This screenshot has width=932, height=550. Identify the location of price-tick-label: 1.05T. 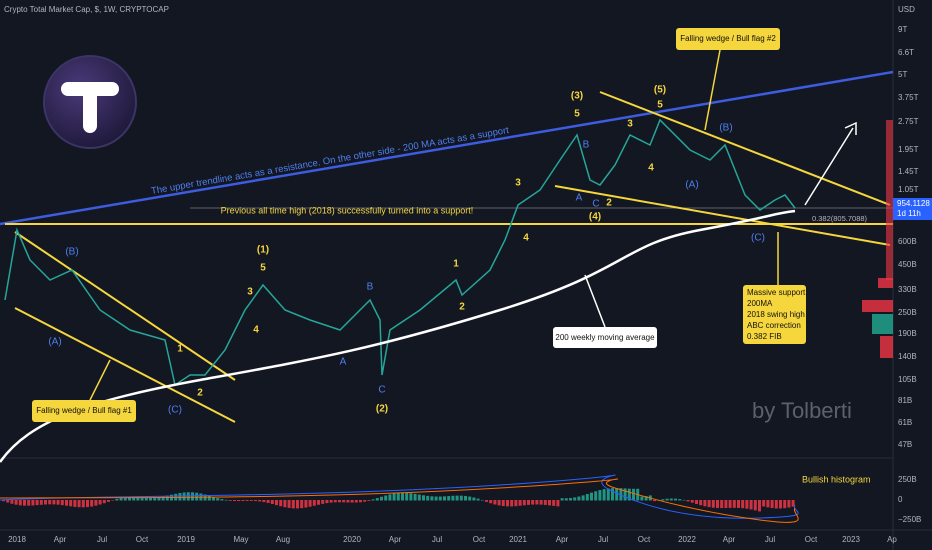
(908, 189).